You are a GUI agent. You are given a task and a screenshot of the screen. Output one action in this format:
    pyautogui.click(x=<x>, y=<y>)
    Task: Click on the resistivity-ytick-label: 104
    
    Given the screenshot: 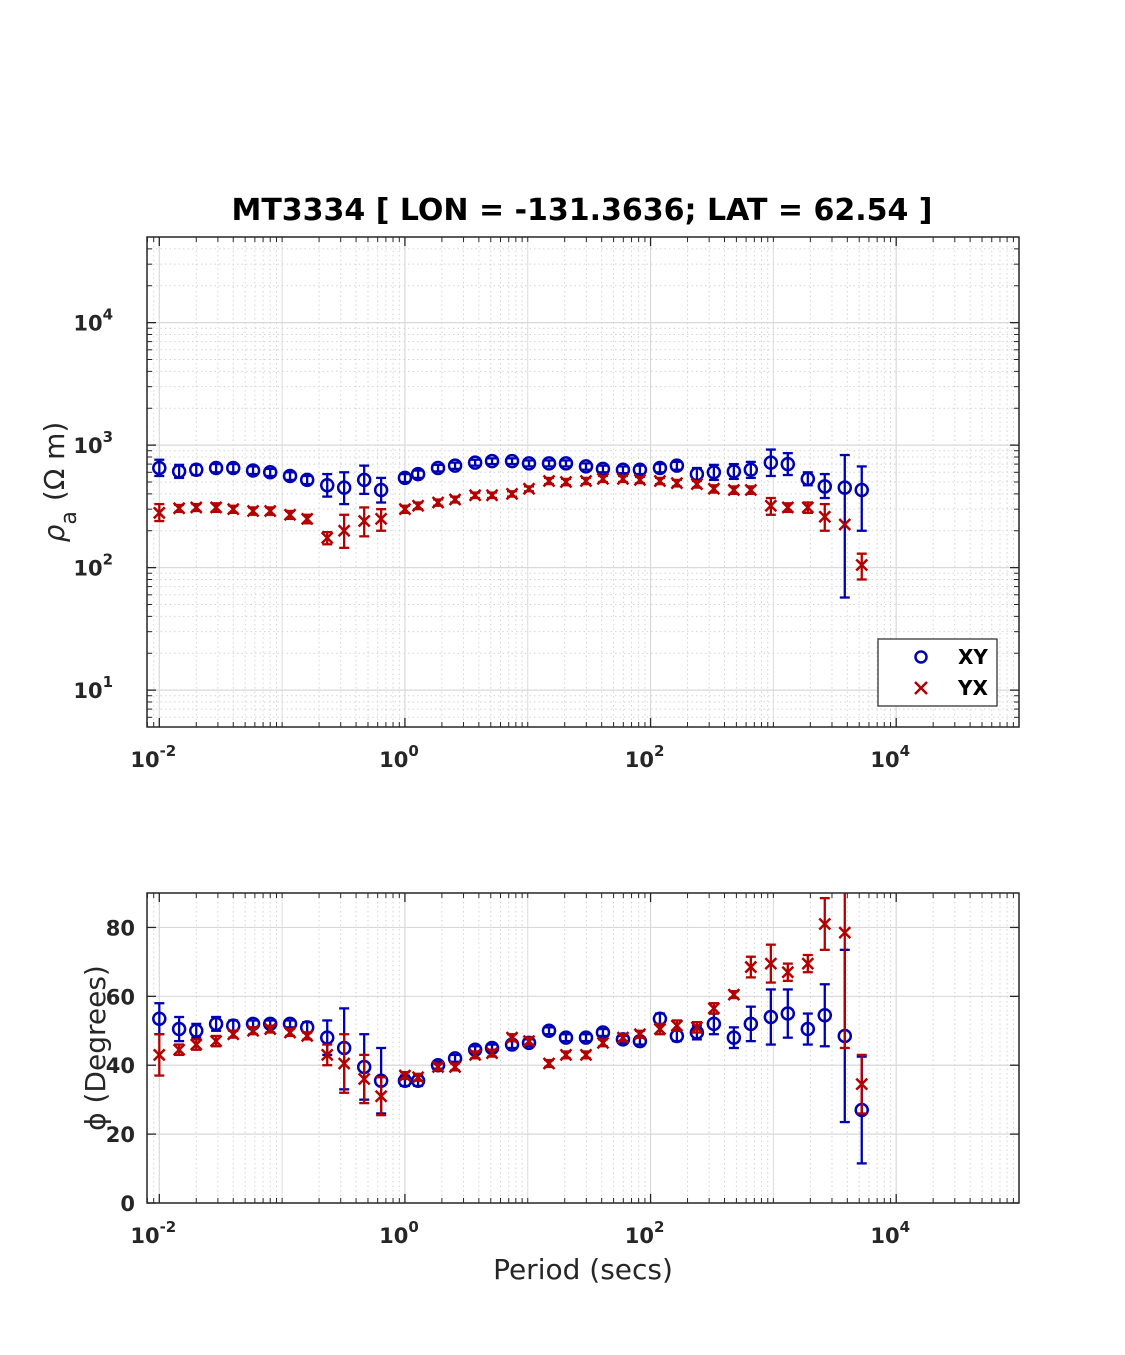 What is the action you would take?
    pyautogui.click(x=93, y=321)
    